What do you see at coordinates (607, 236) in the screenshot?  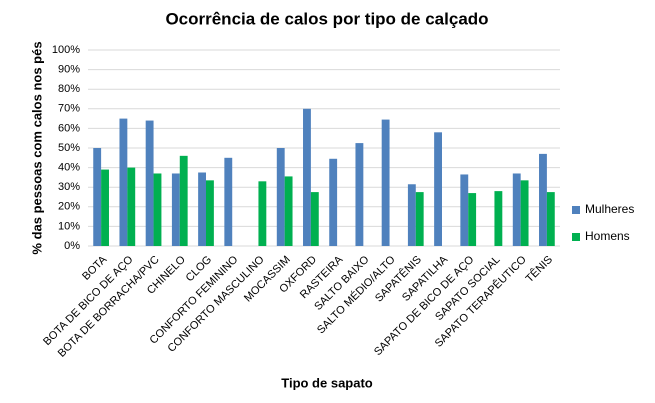 I see `legend-label: Homens` at bounding box center [607, 236].